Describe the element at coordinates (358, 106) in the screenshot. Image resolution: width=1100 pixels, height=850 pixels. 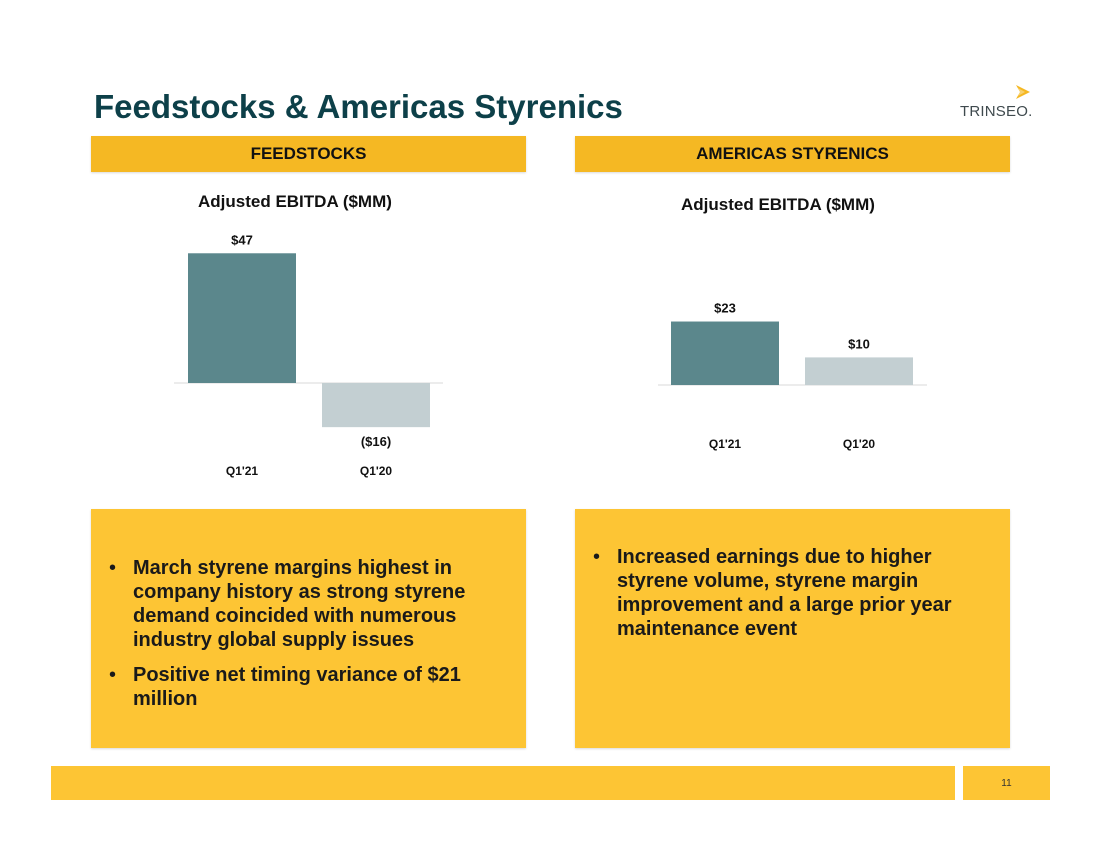
I see `page-title: Feedstocks & Americas Styrenics` at that location.